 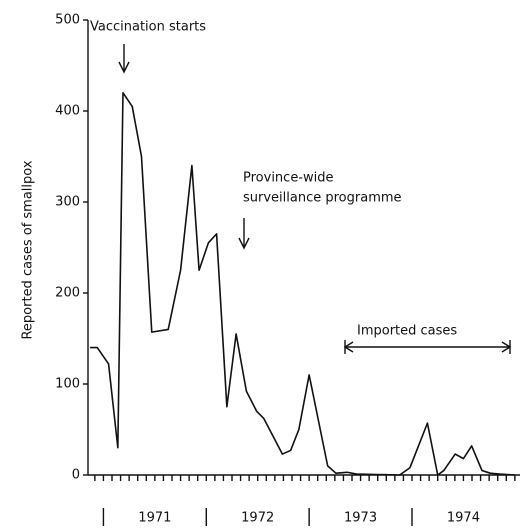 I want to click on y-tick-label: 0, so click(x=76, y=475).